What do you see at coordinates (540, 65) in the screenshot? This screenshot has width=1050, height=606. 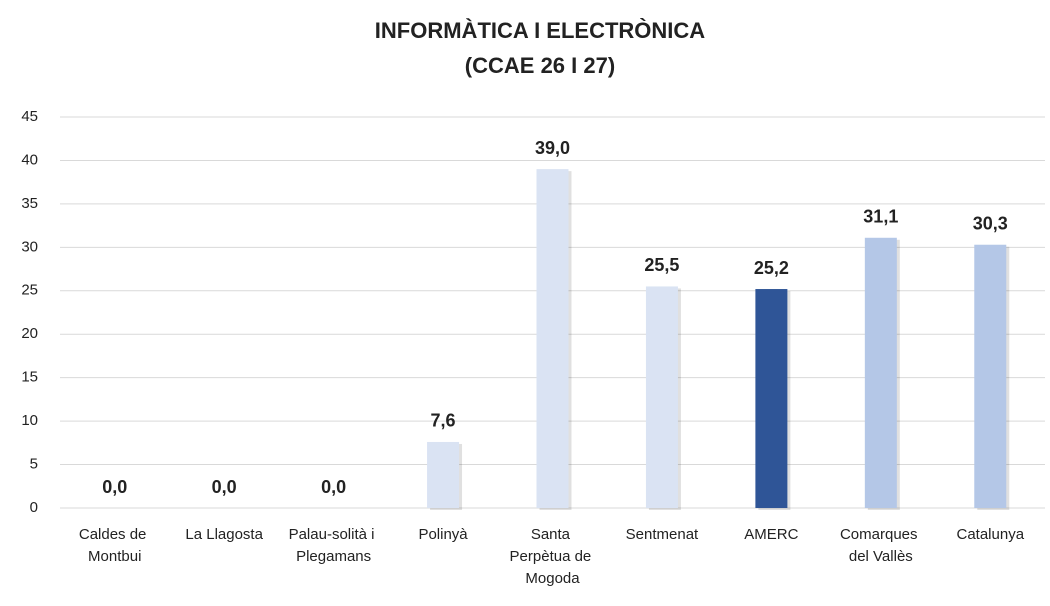 I see `chart-title: (CCAE 26 I 27)` at bounding box center [540, 65].